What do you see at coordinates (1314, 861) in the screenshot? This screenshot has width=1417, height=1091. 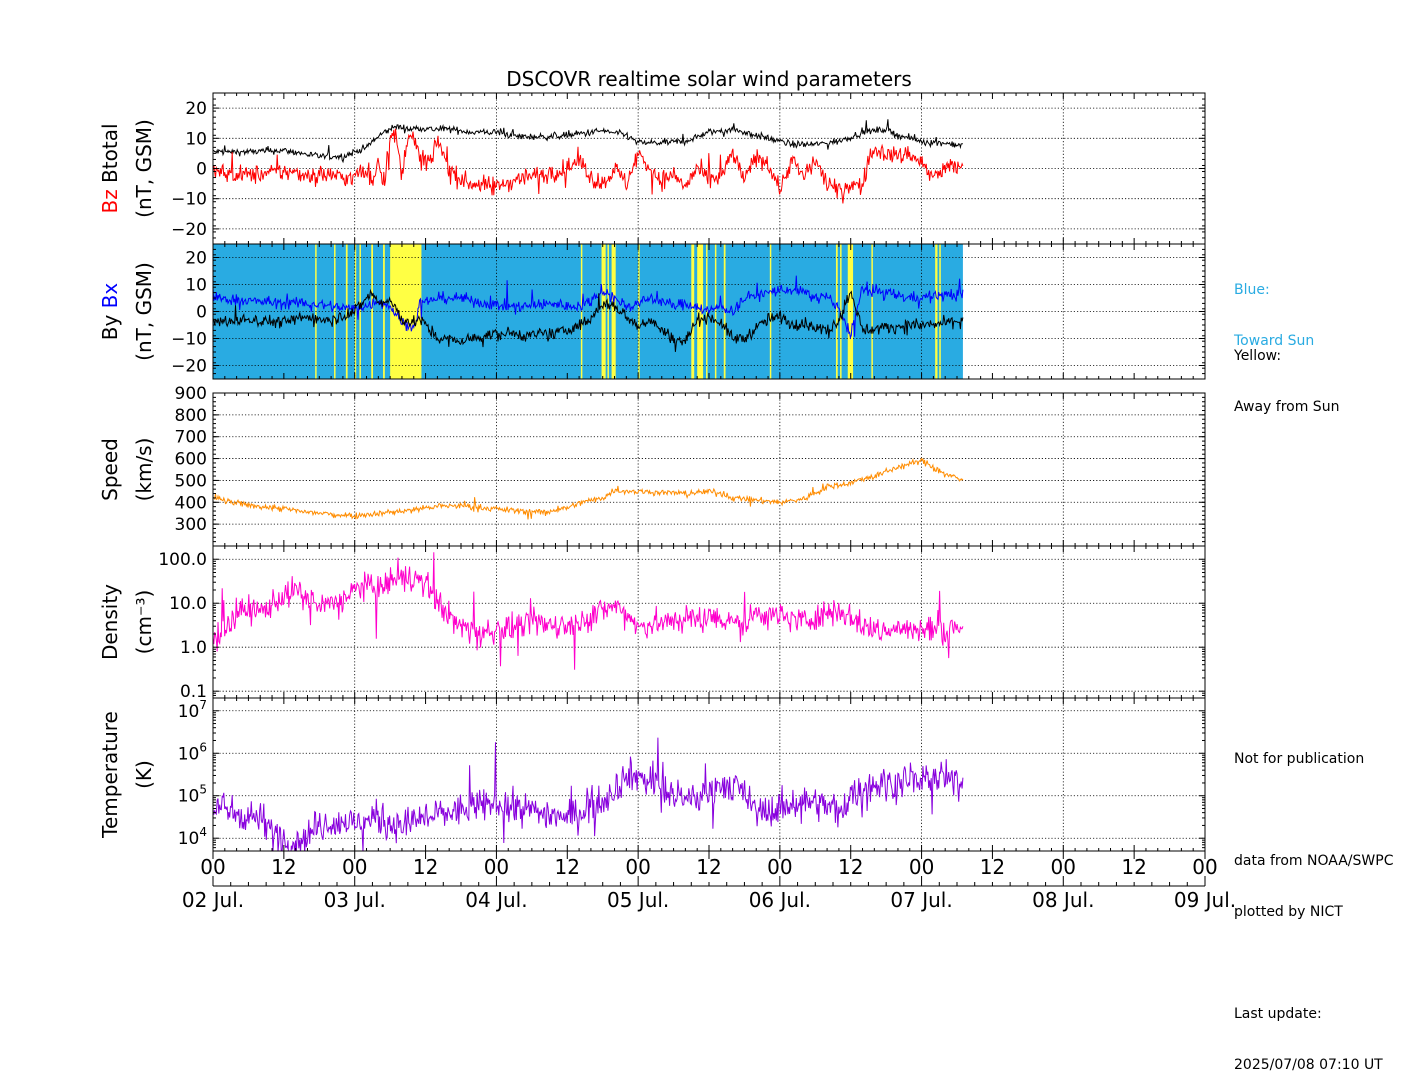 I see `data-source-note: data from NOAA/SWPC` at bounding box center [1314, 861].